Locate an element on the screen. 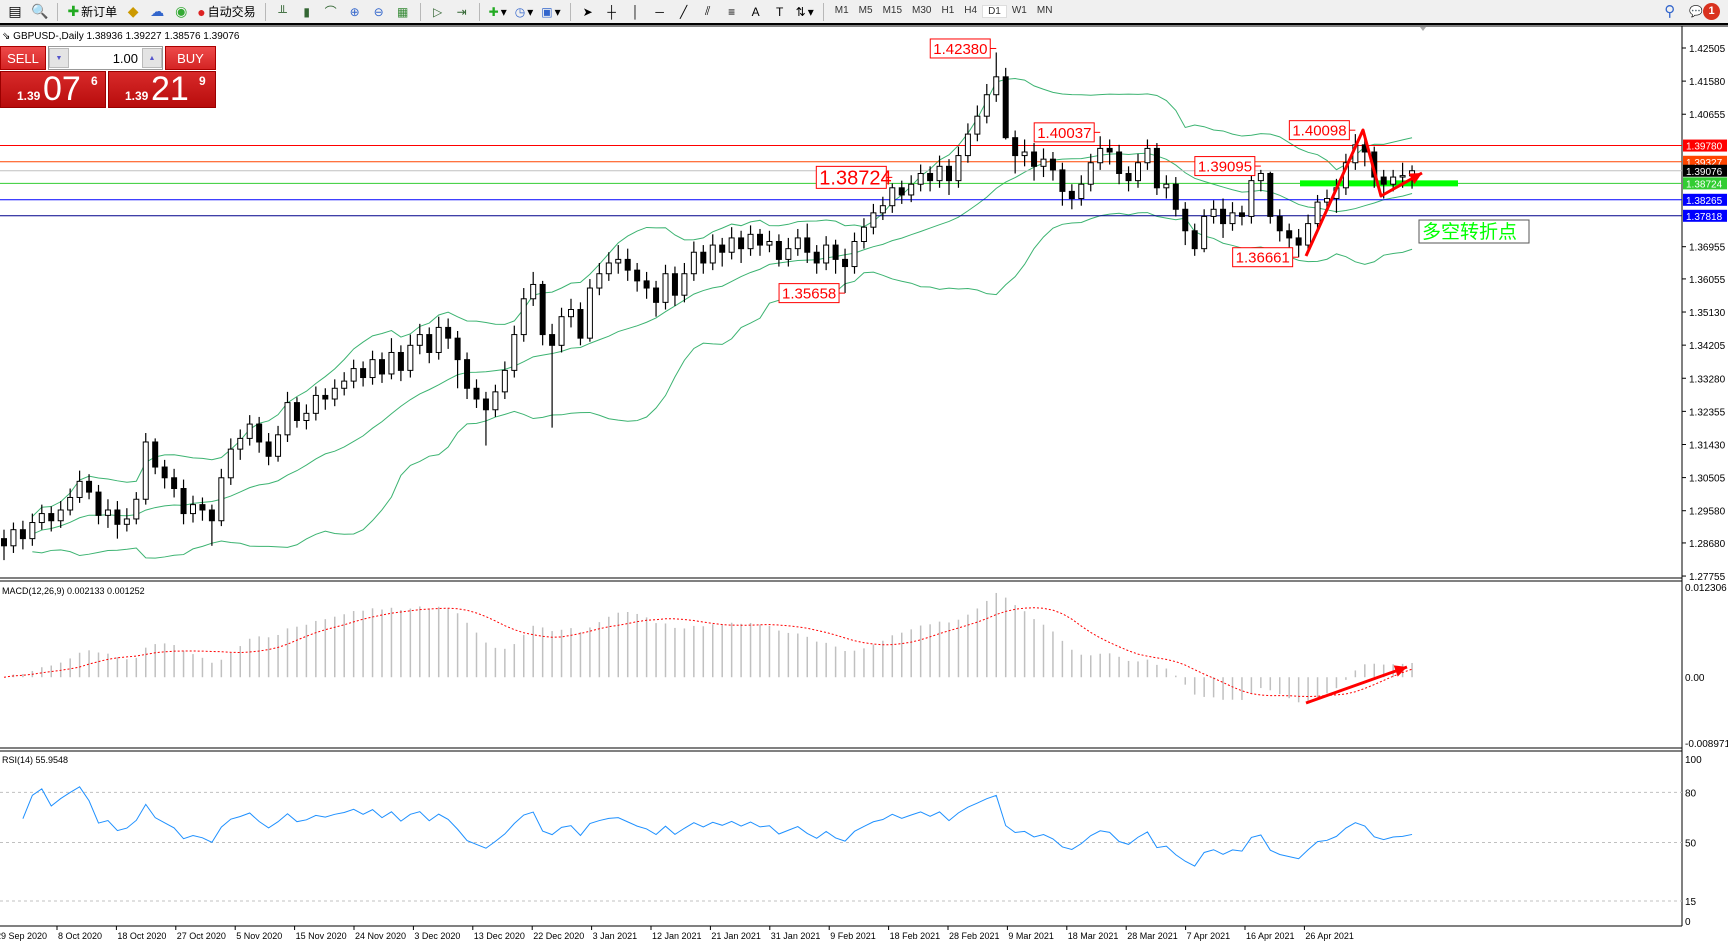 Image resolution: width=1728 pixels, height=947 pixels. navigator-button: ☁ is located at coordinates (157, 11).